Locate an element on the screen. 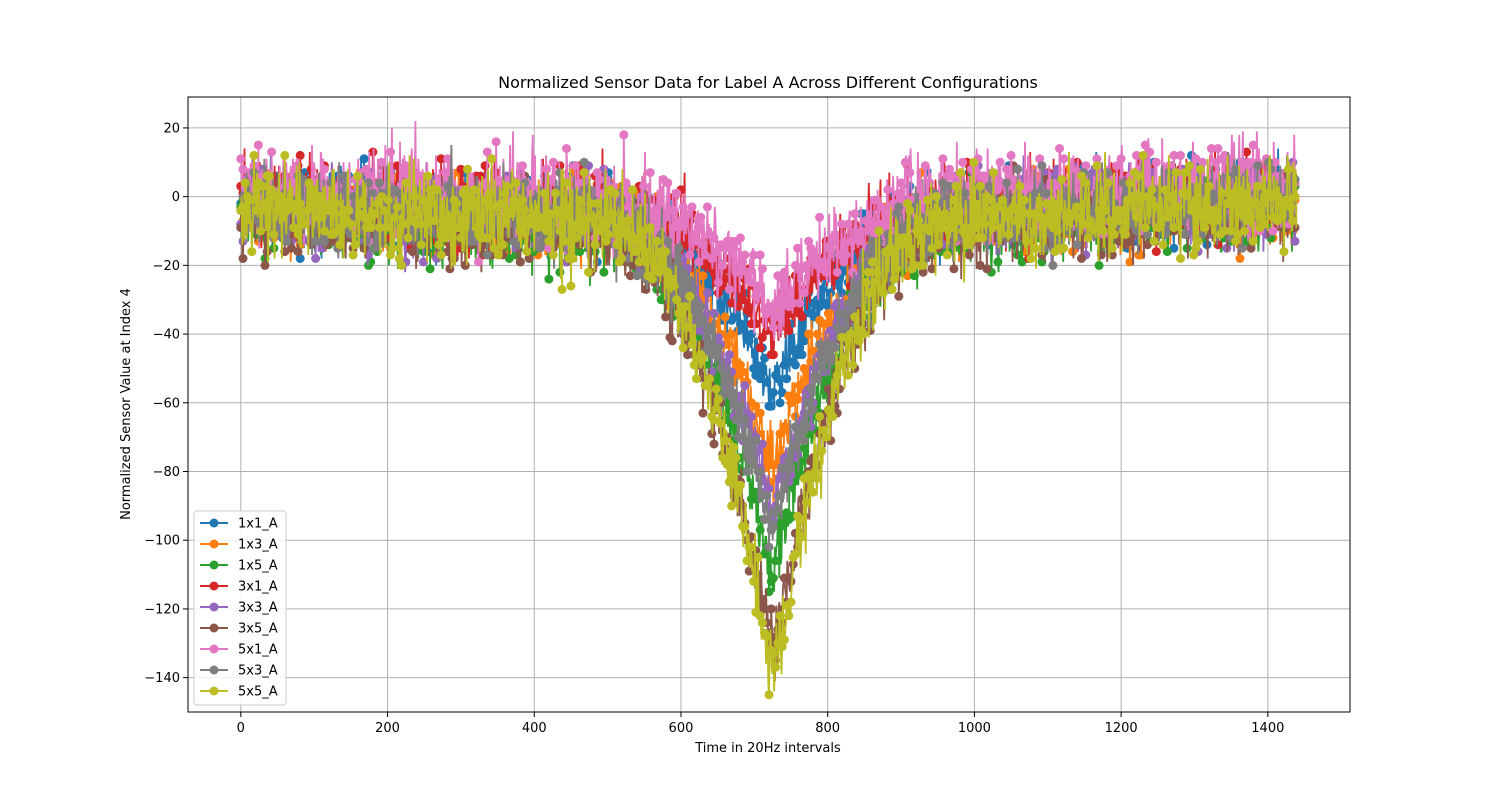 This screenshot has width=1500, height=800. legend-marker is located at coordinates (214, 523).